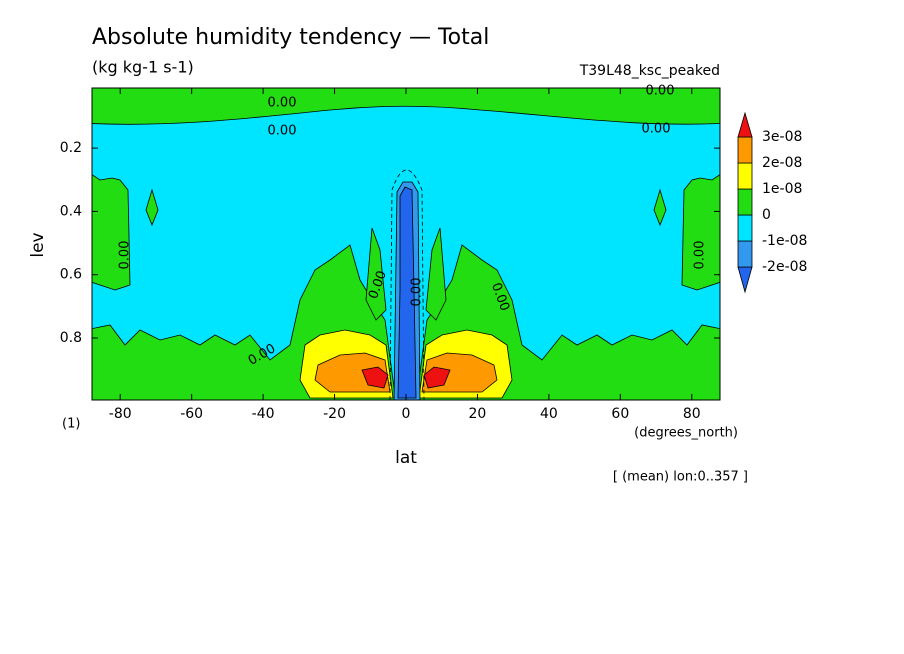 Image resolution: width=904 pixels, height=654 pixels. Describe the element at coordinates (290, 37) in the screenshot. I see `chart-title: Absolute humidity tendency — Total` at that location.